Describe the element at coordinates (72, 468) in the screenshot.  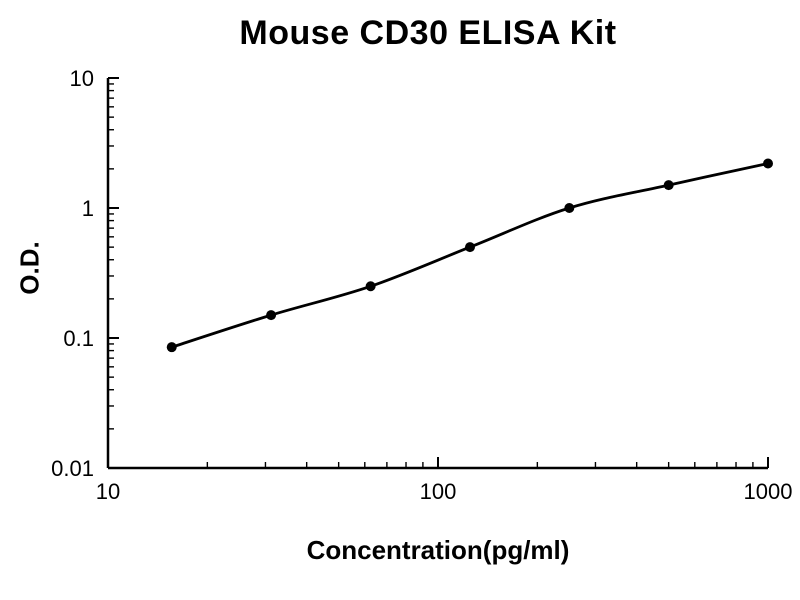
I see `y-tick-label: 0.01` at that location.